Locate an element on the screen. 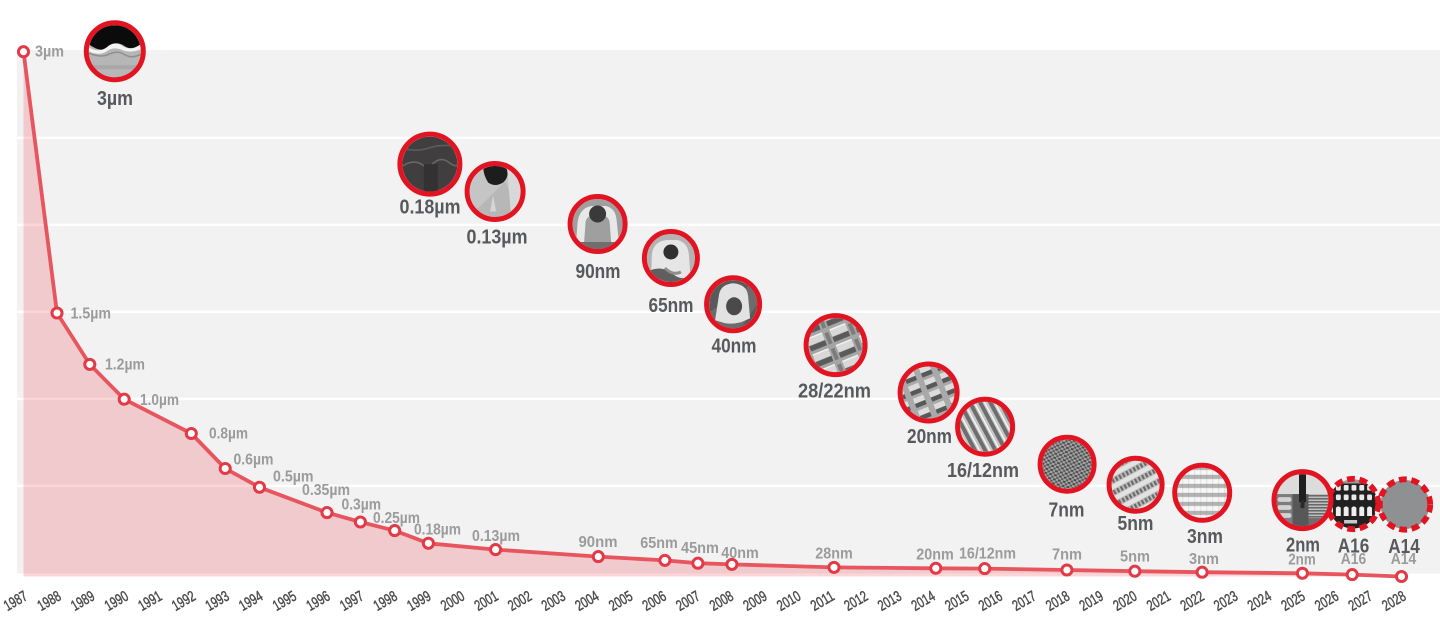  svg-text: 0.35µm is located at coordinates (326, 490).